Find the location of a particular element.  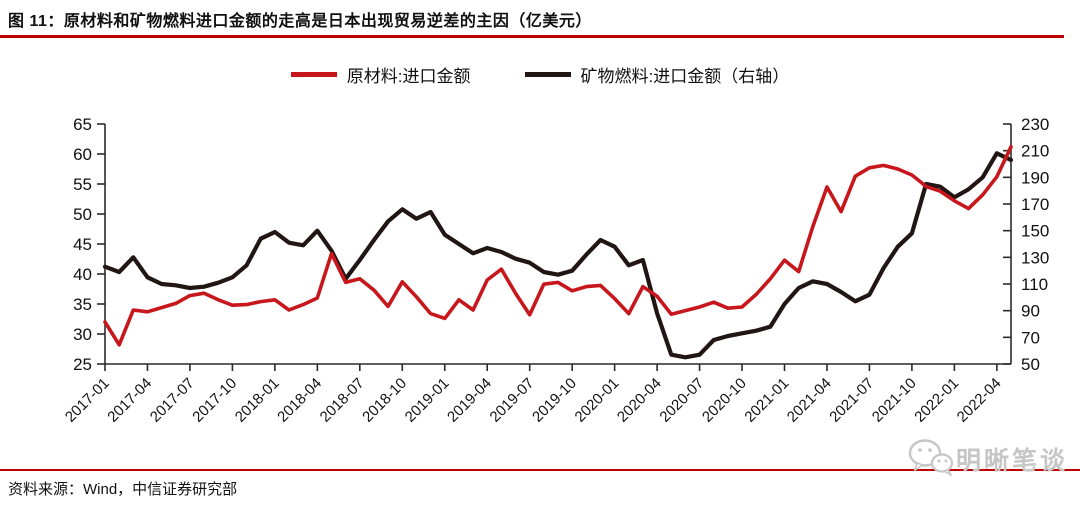

svg-text: 150 is located at coordinates (1035, 231).